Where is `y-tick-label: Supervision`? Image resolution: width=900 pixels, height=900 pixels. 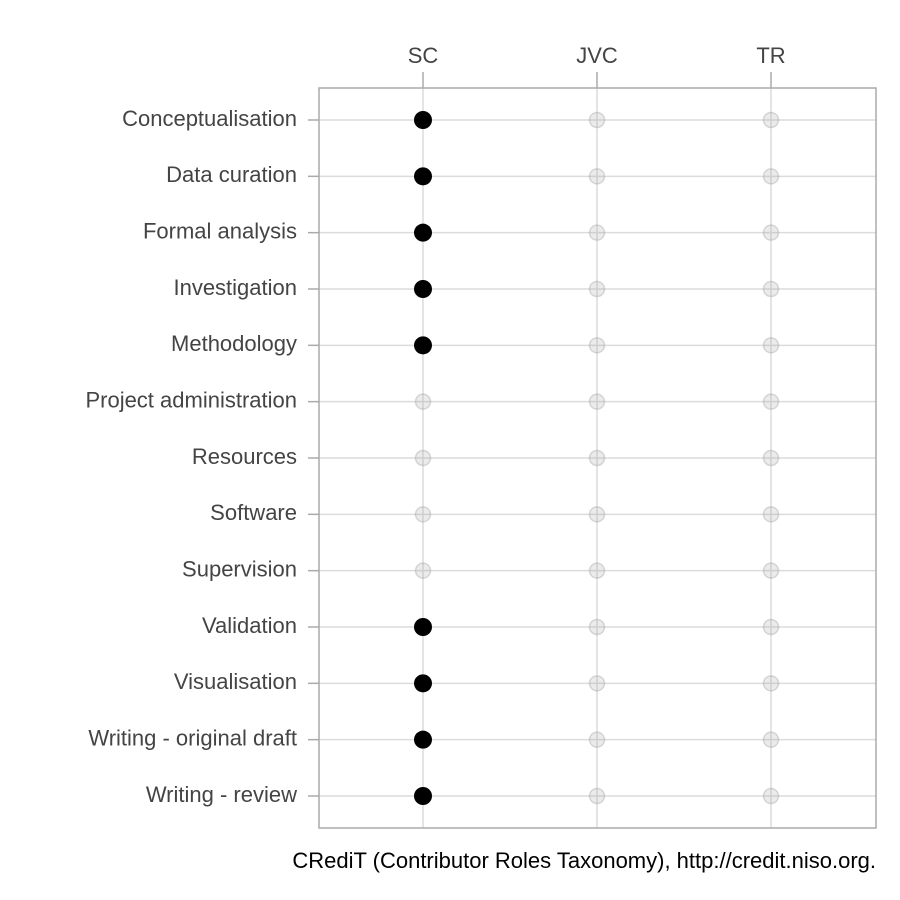
y-tick-label: Supervision is located at coordinates (239, 568).